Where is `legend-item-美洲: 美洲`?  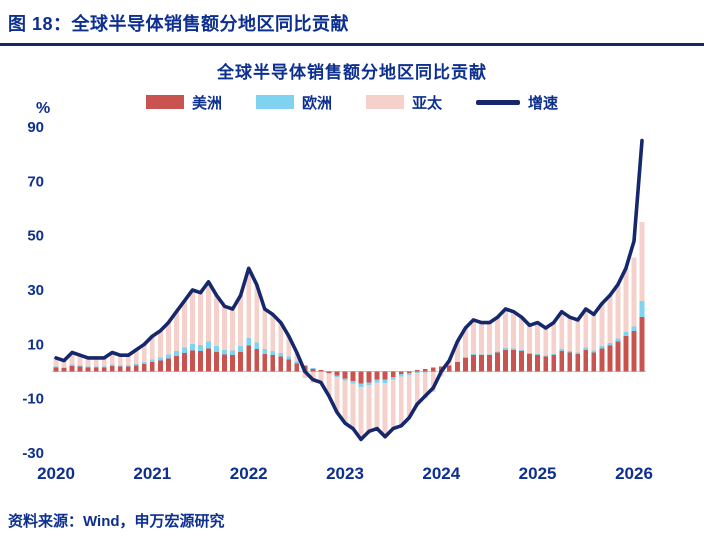 legend-item-美洲: 美洲 is located at coordinates (183, 102).